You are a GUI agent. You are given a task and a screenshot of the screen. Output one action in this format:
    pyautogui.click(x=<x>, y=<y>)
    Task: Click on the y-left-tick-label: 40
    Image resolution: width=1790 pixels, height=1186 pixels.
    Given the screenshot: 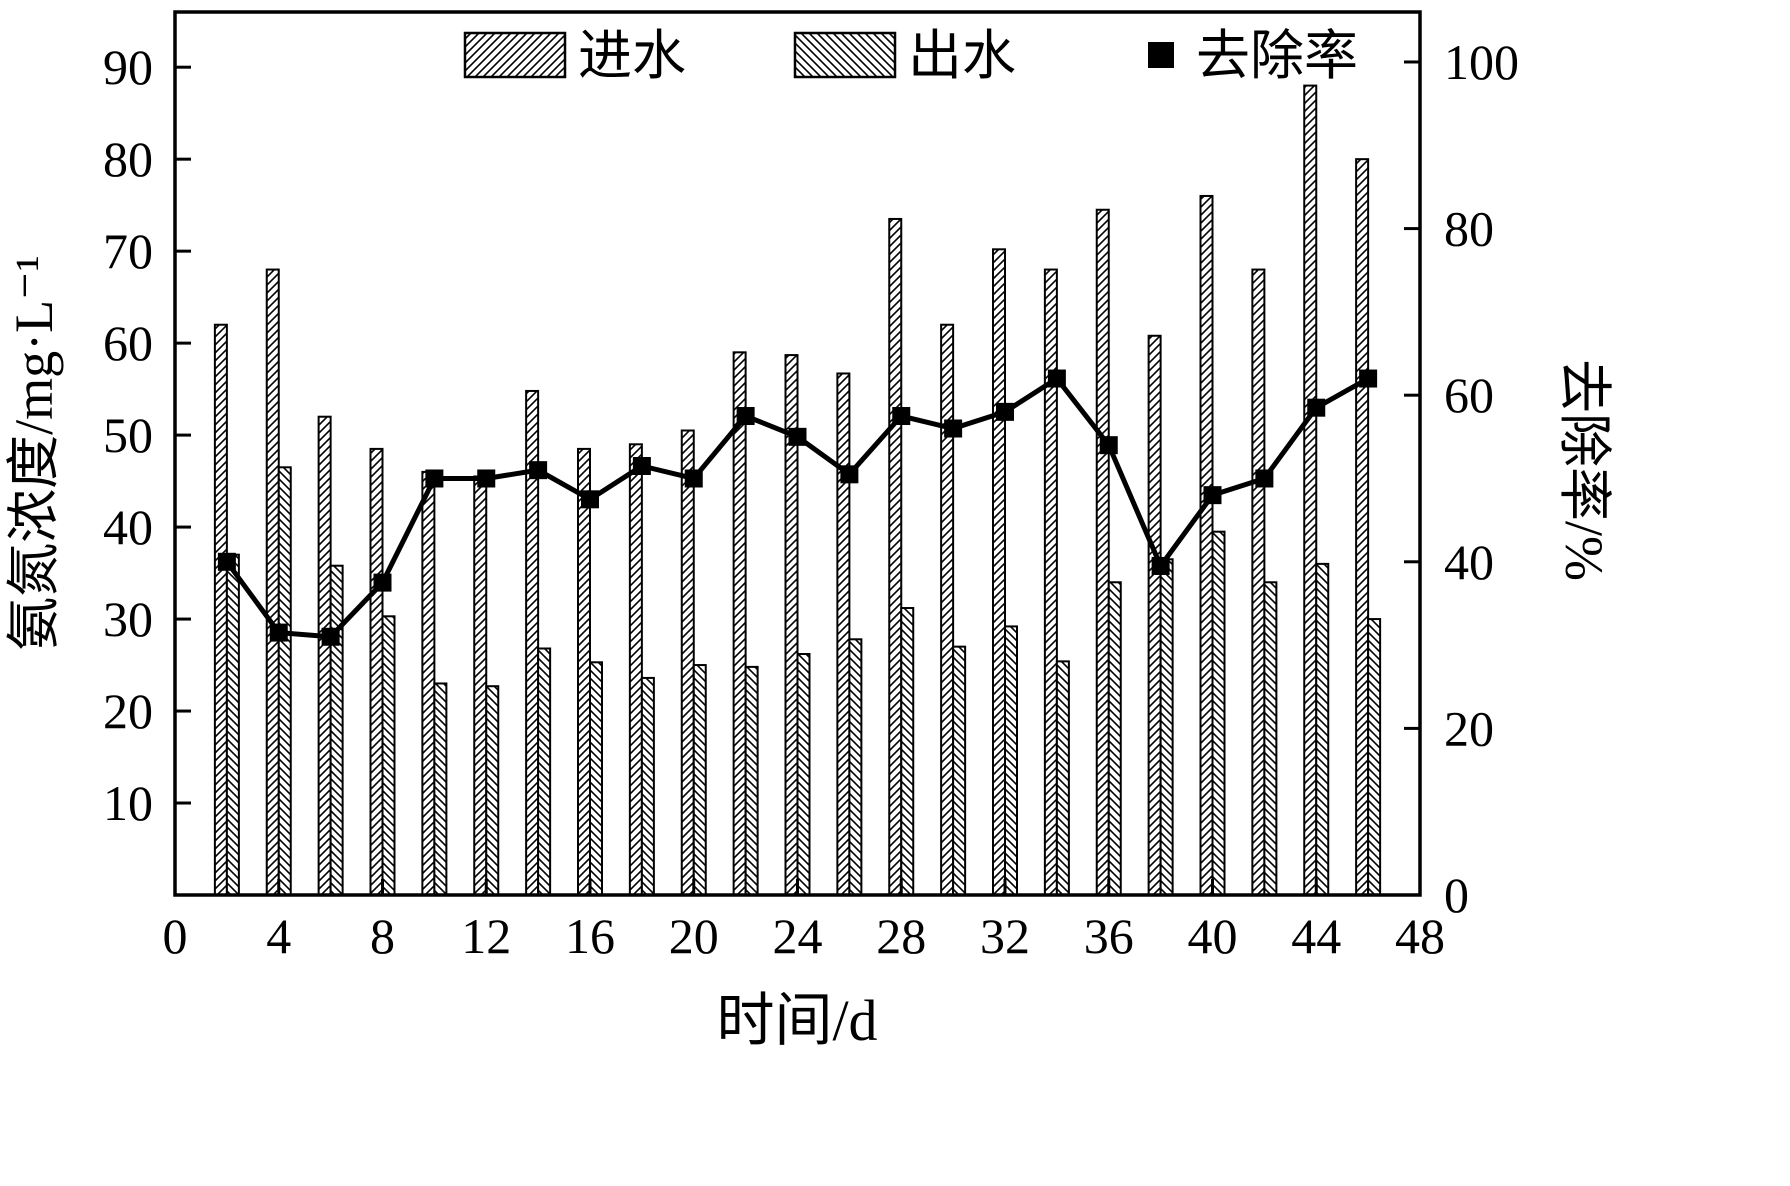 What is the action you would take?
    pyautogui.click(x=128, y=527)
    